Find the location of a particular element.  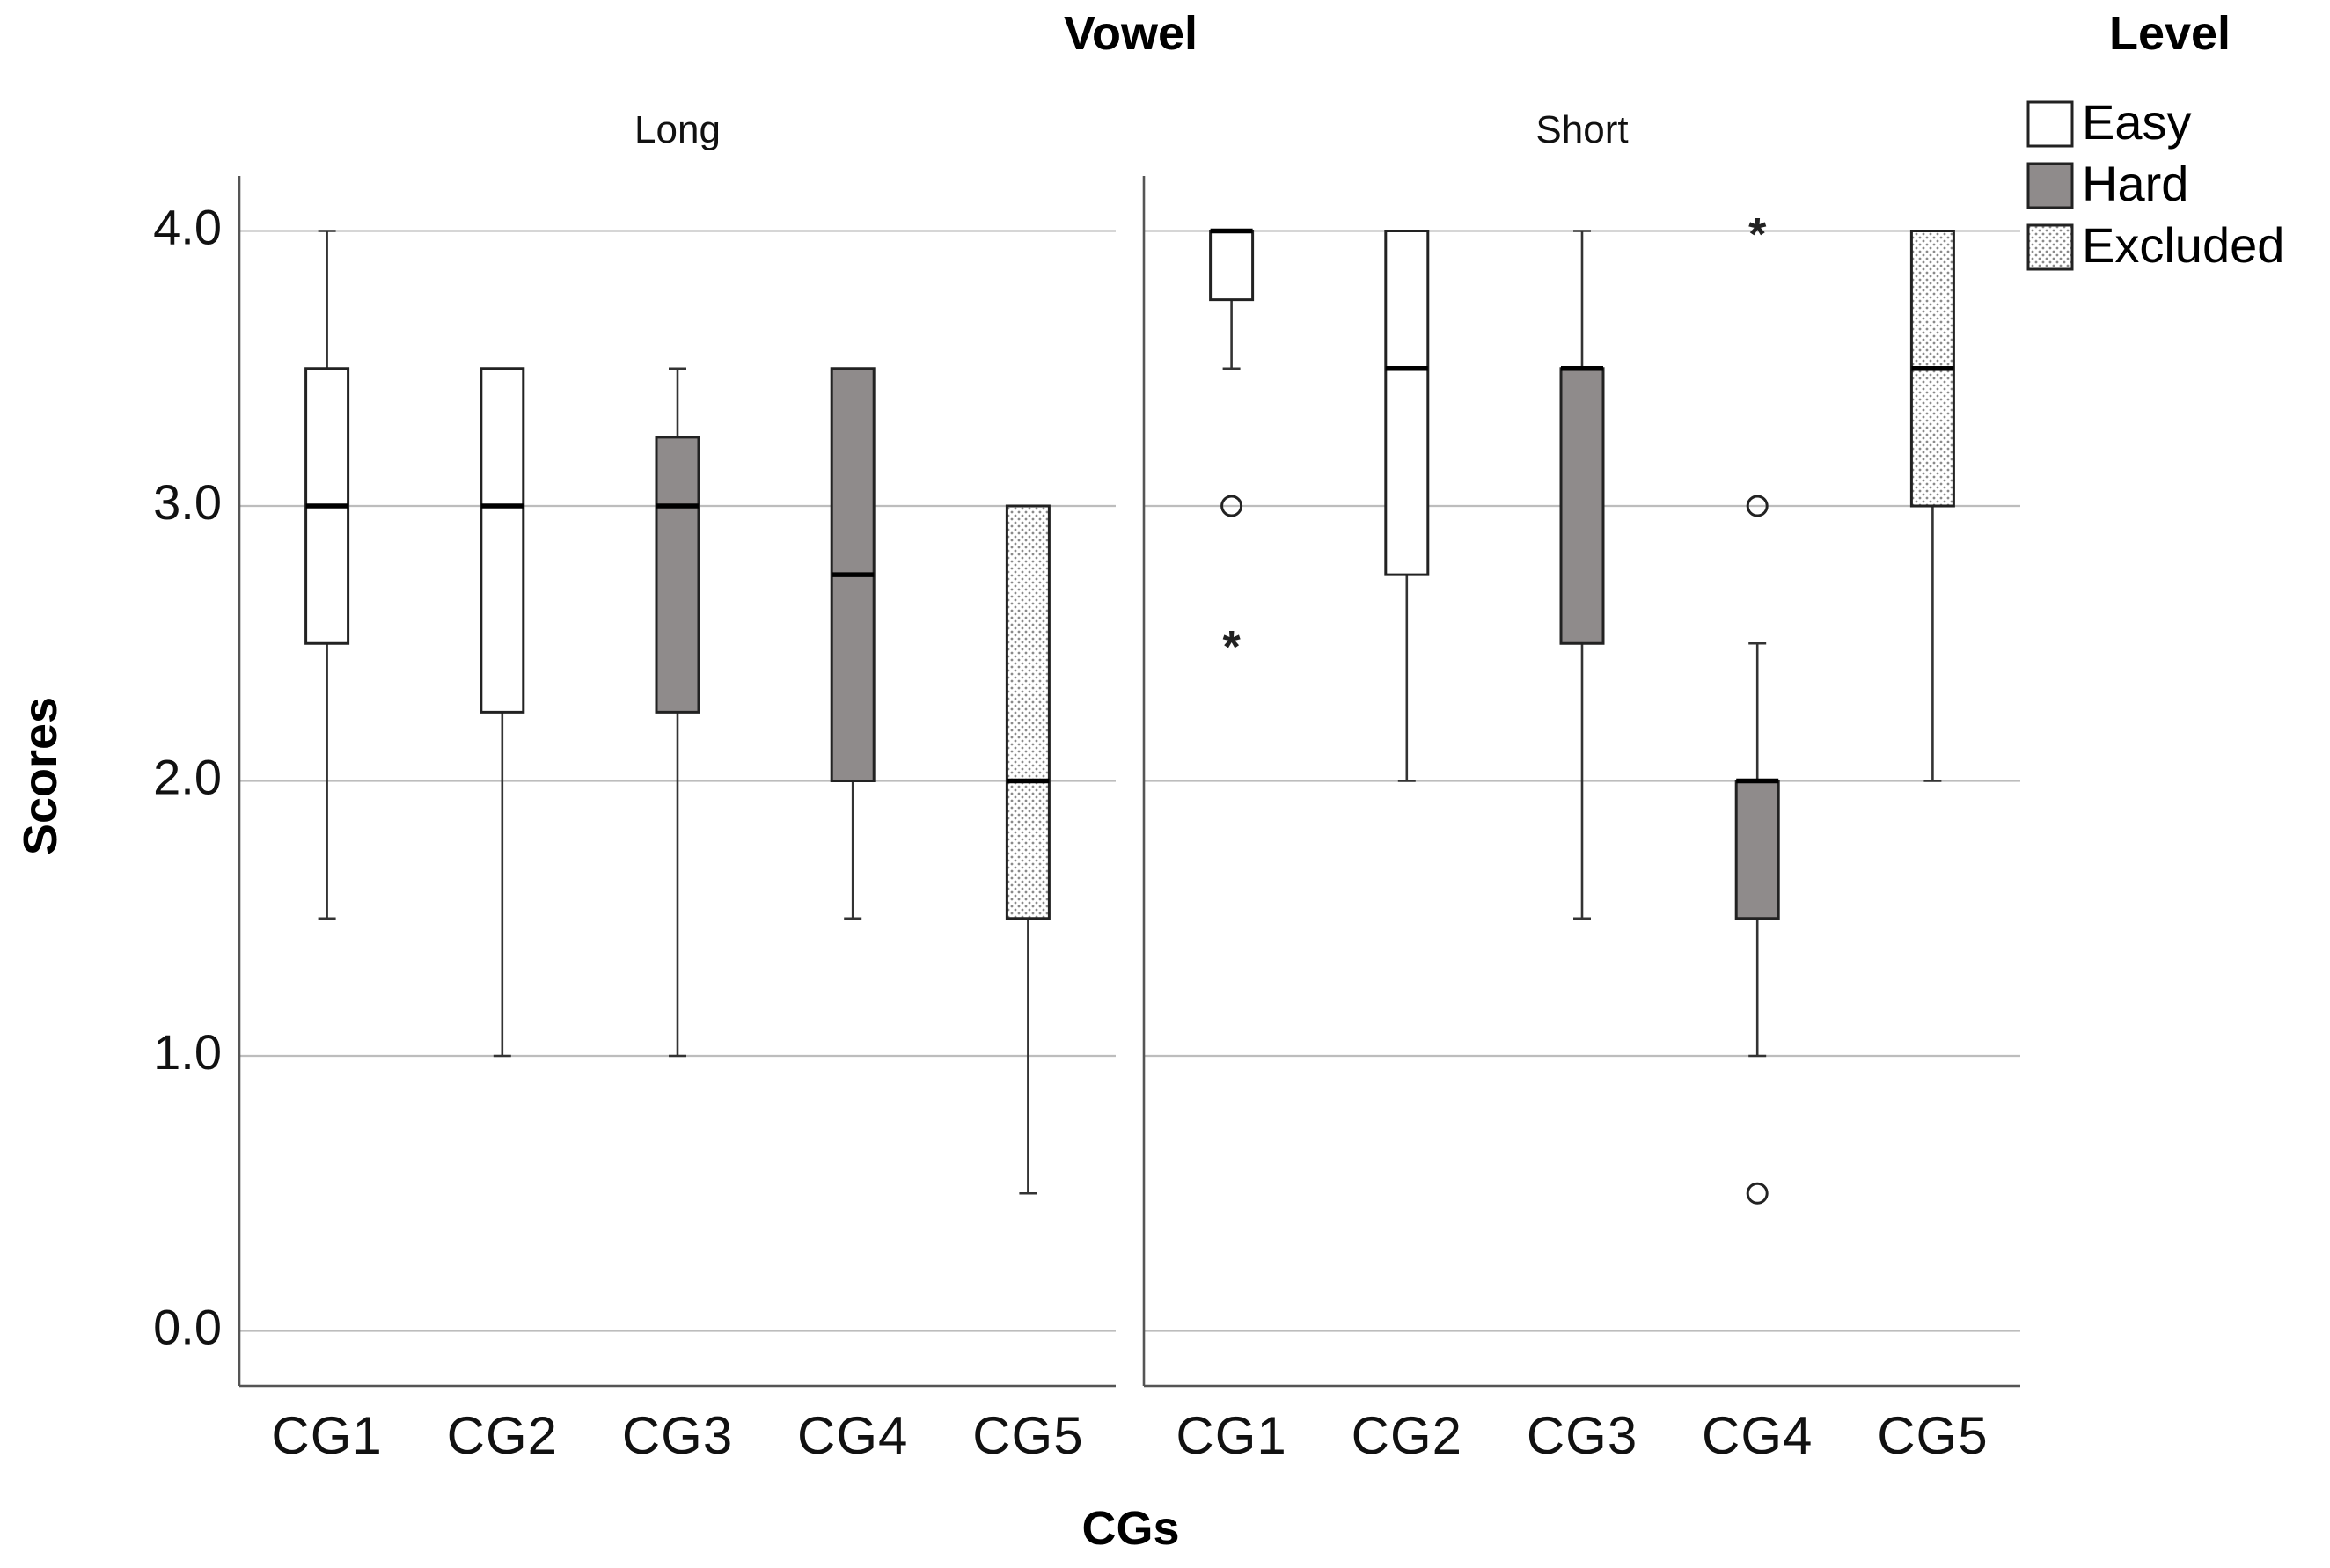

facet-label: Short is located at coordinates (1582, 129).